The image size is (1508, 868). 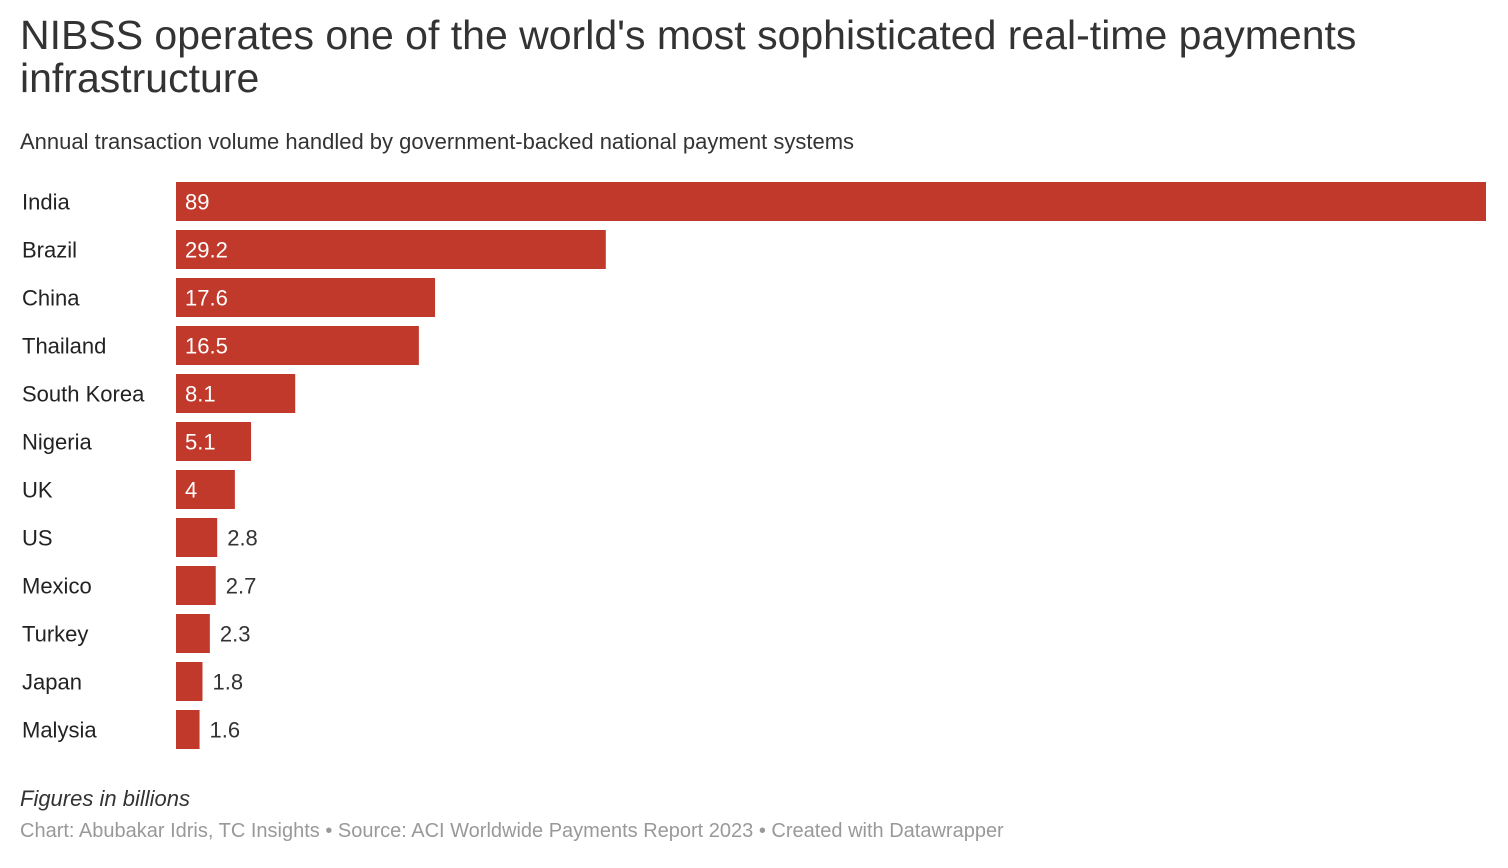 I want to click on bar-row: Turkey 2.3, so click(x=136, y=633).